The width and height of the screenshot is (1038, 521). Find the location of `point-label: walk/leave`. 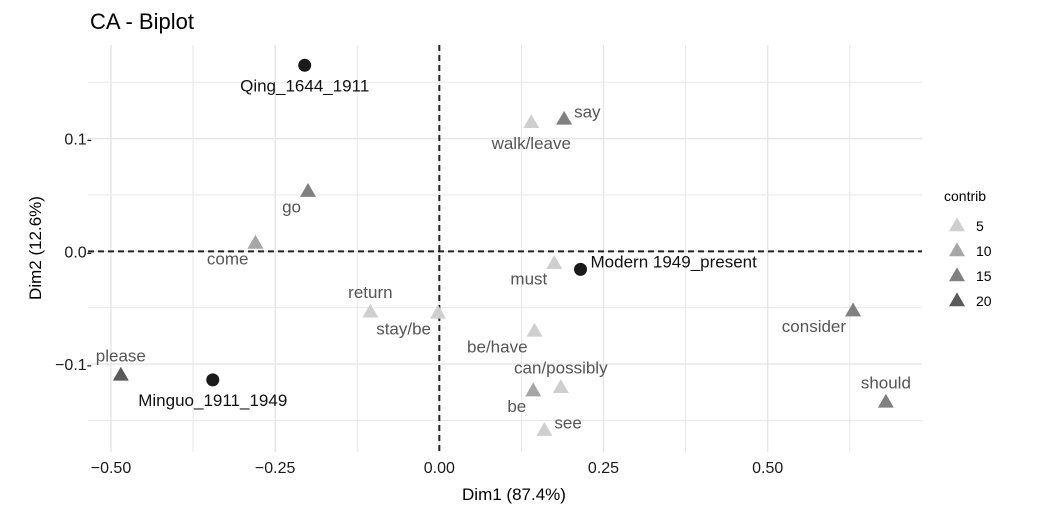

point-label: walk/leave is located at coordinates (531, 143).